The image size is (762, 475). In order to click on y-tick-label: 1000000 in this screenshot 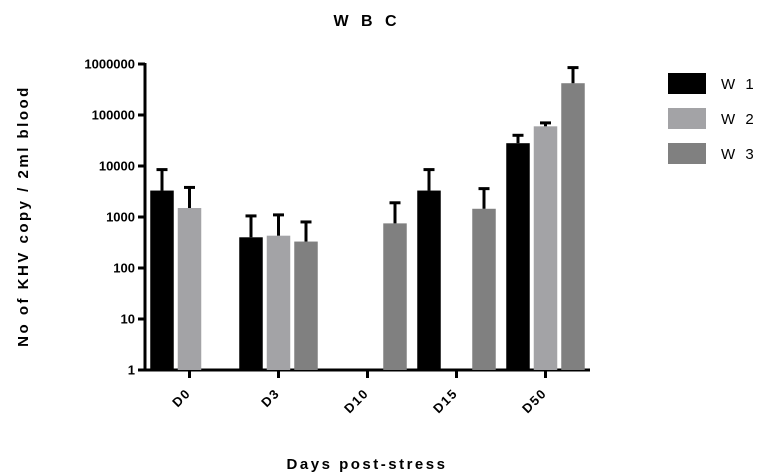, I will do `click(109, 64)`.